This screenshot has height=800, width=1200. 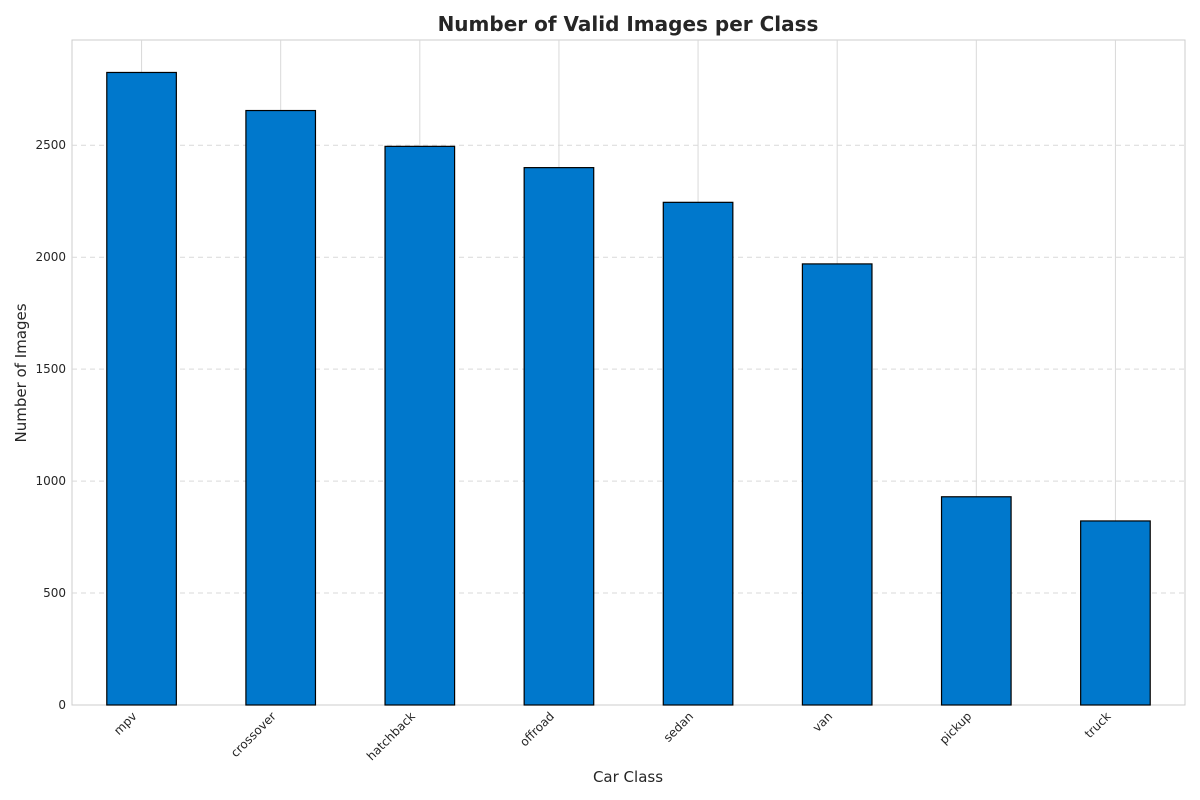 What do you see at coordinates (628, 24) in the screenshot?
I see `chart-title: Number of Valid Images per Class` at bounding box center [628, 24].